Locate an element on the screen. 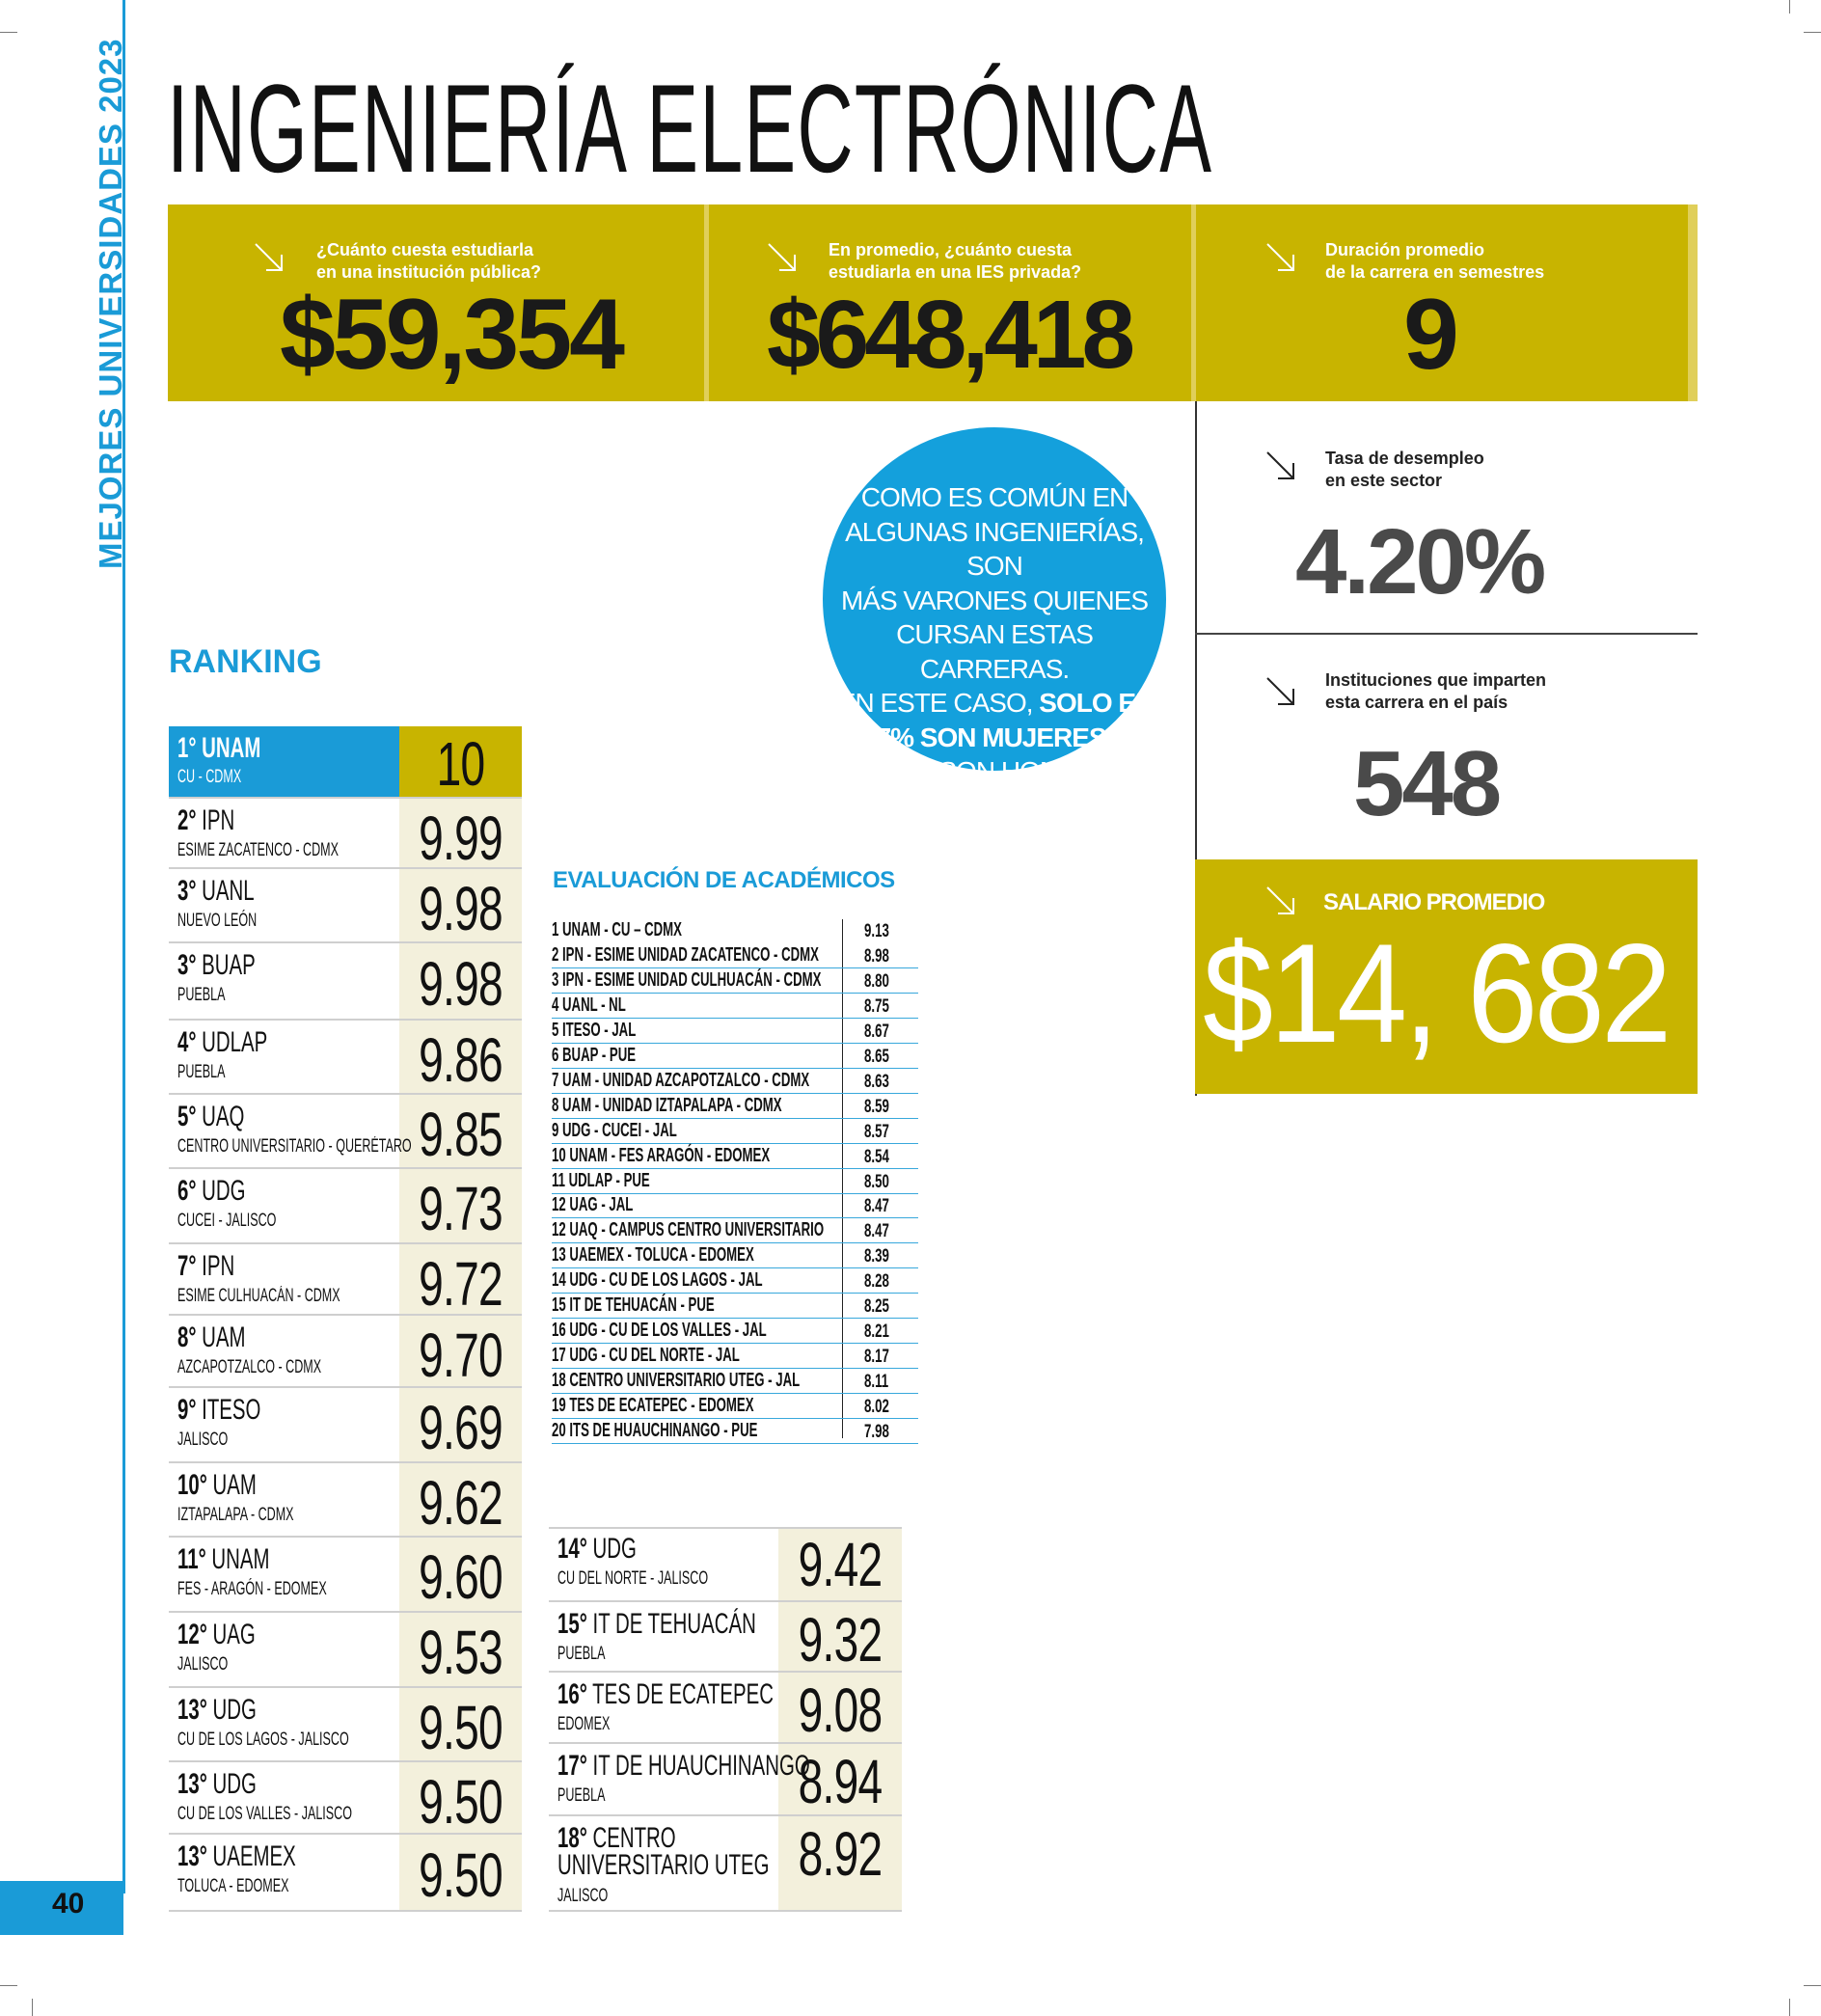 The height and width of the screenshot is (2016, 1821). side-rule is located at coordinates (123, 947).